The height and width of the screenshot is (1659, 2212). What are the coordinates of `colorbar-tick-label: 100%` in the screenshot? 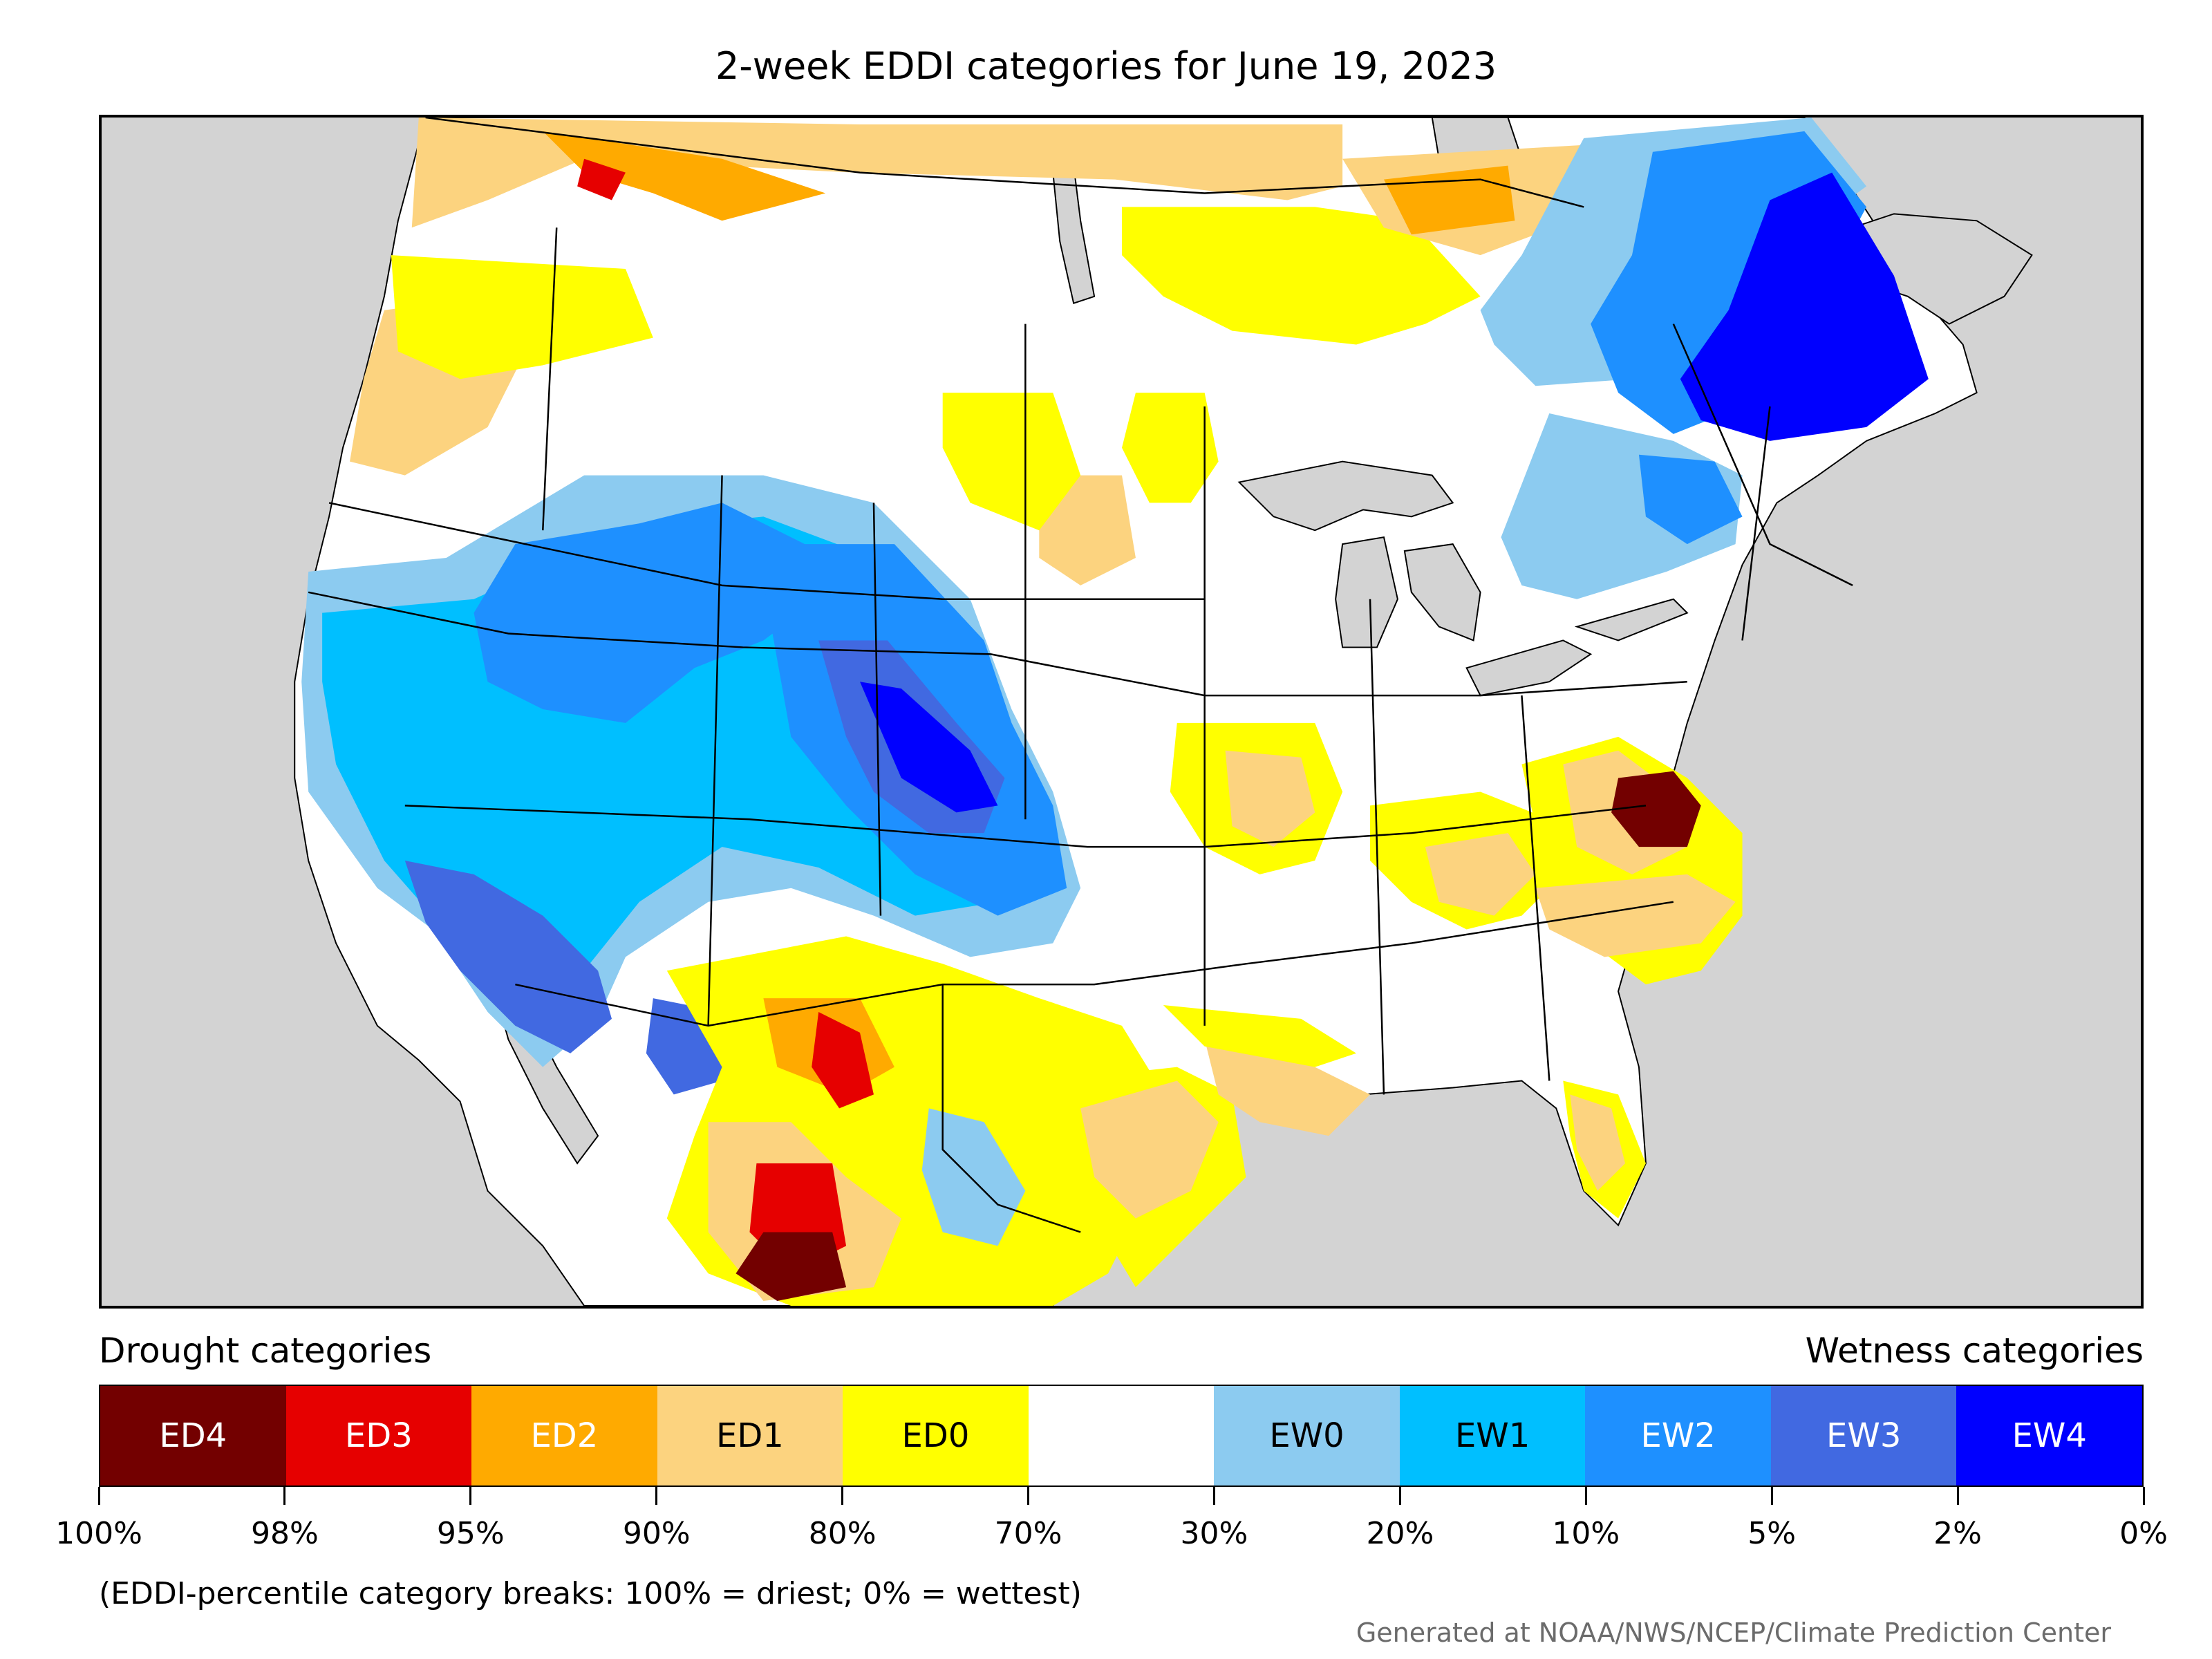 It's located at (99, 1534).